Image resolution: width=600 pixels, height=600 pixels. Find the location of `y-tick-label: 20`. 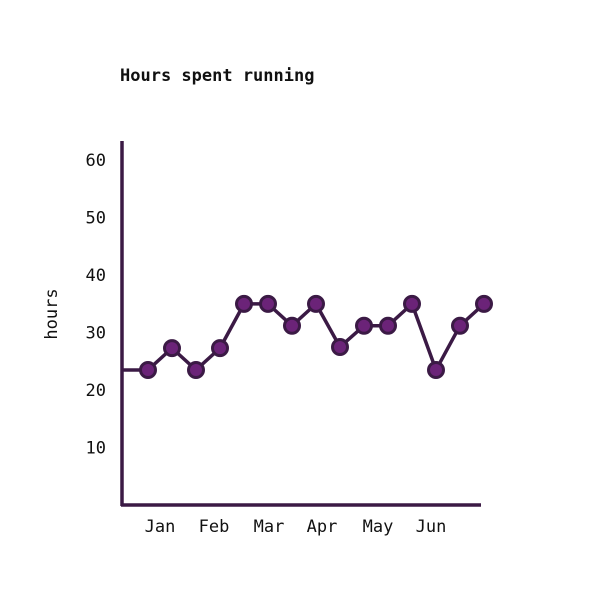

y-tick-label: 20 is located at coordinates (96, 391).